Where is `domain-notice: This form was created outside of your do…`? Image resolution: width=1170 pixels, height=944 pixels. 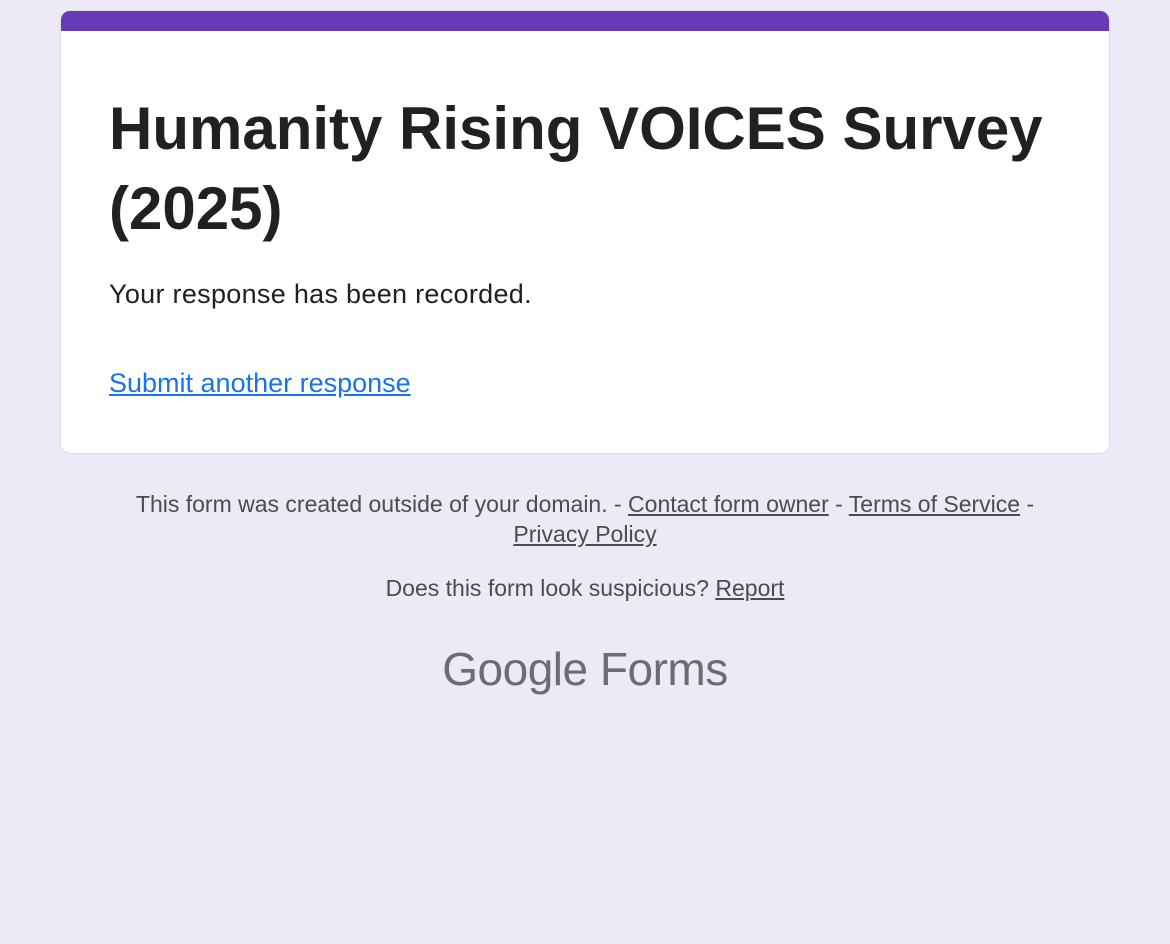 domain-notice: This form was created outside of your do… is located at coordinates (382, 504).